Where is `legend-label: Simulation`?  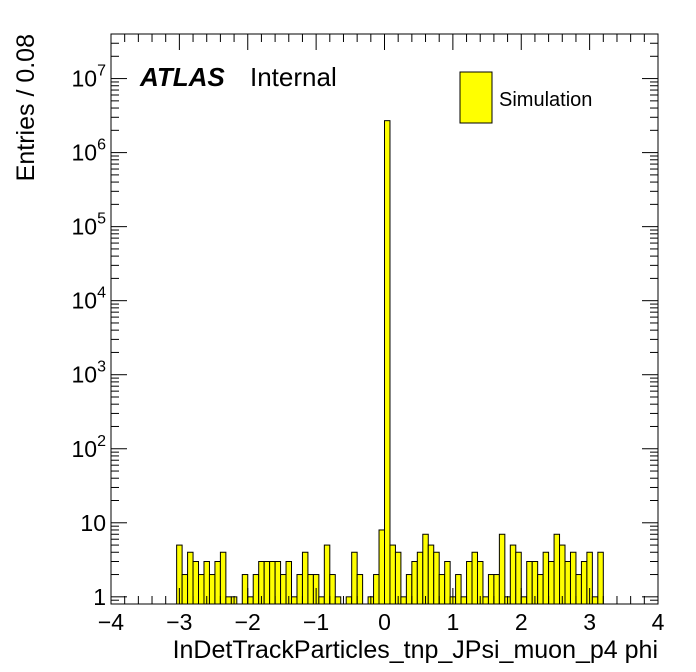
legend-label: Simulation is located at coordinates (545, 100).